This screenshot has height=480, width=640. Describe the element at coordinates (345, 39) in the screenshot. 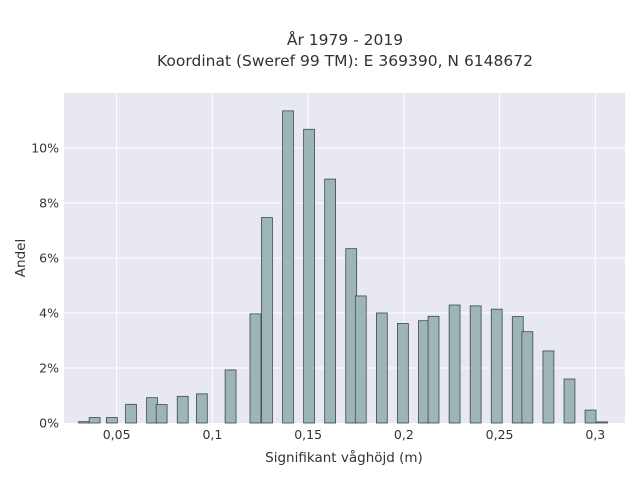

I see `chart-title-line1: År 1979 - 2019` at that location.